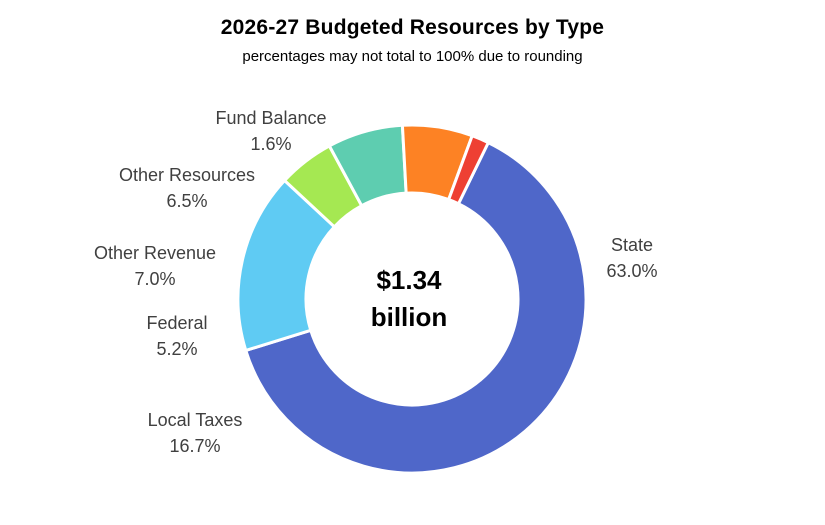 The height and width of the screenshot is (525, 825). I want to click on slice-label-local-taxes: Local Taxes, so click(195, 420).